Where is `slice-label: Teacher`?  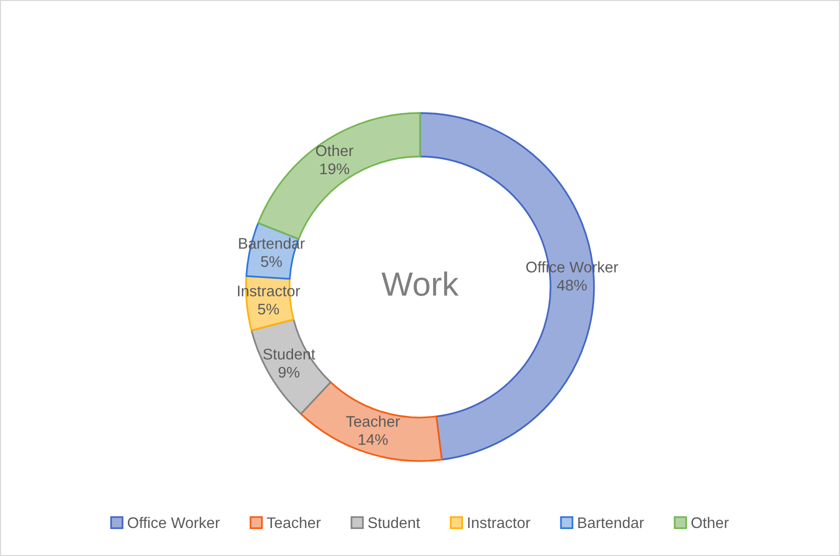
slice-label: Teacher is located at coordinates (373, 421).